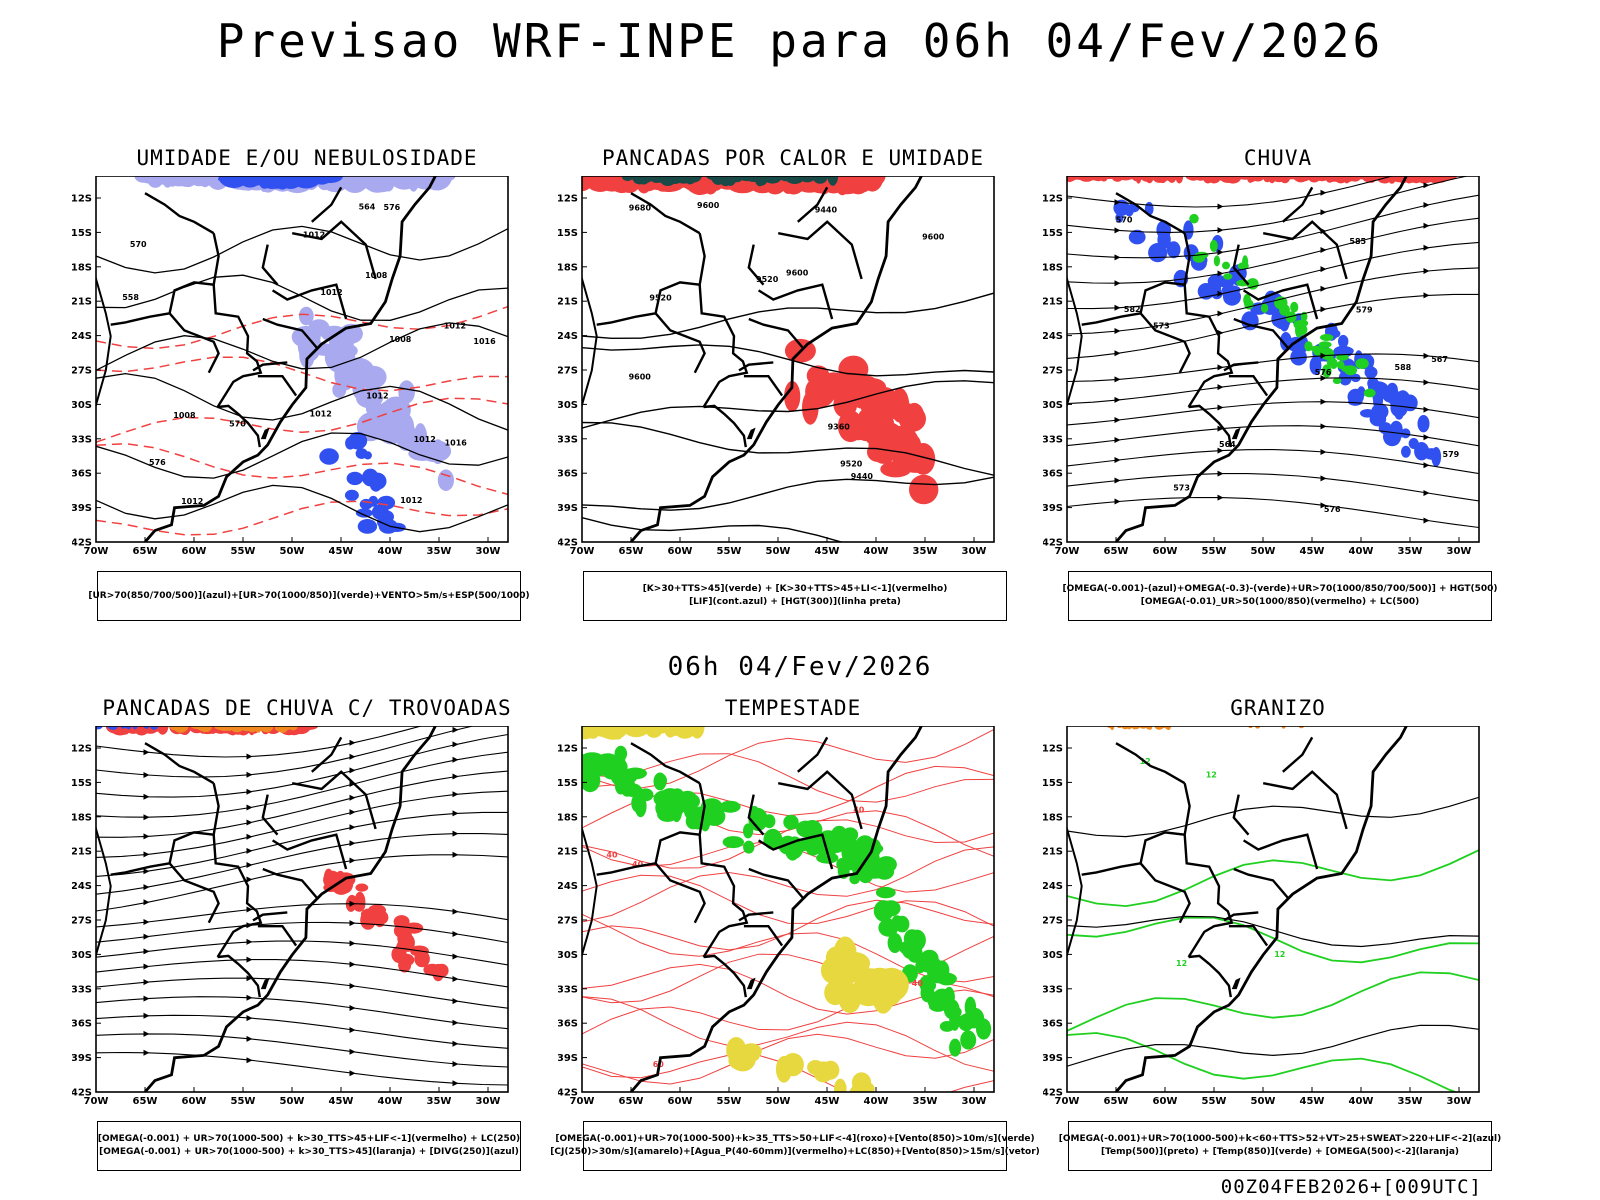  Describe the element at coordinates (104, 891) in the screenshot. I see `border-andes` at that location.